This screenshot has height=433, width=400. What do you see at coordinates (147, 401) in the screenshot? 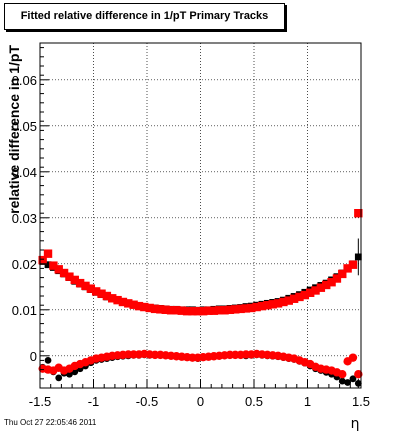
I see `x-tick-label: -0.5` at bounding box center [147, 401].